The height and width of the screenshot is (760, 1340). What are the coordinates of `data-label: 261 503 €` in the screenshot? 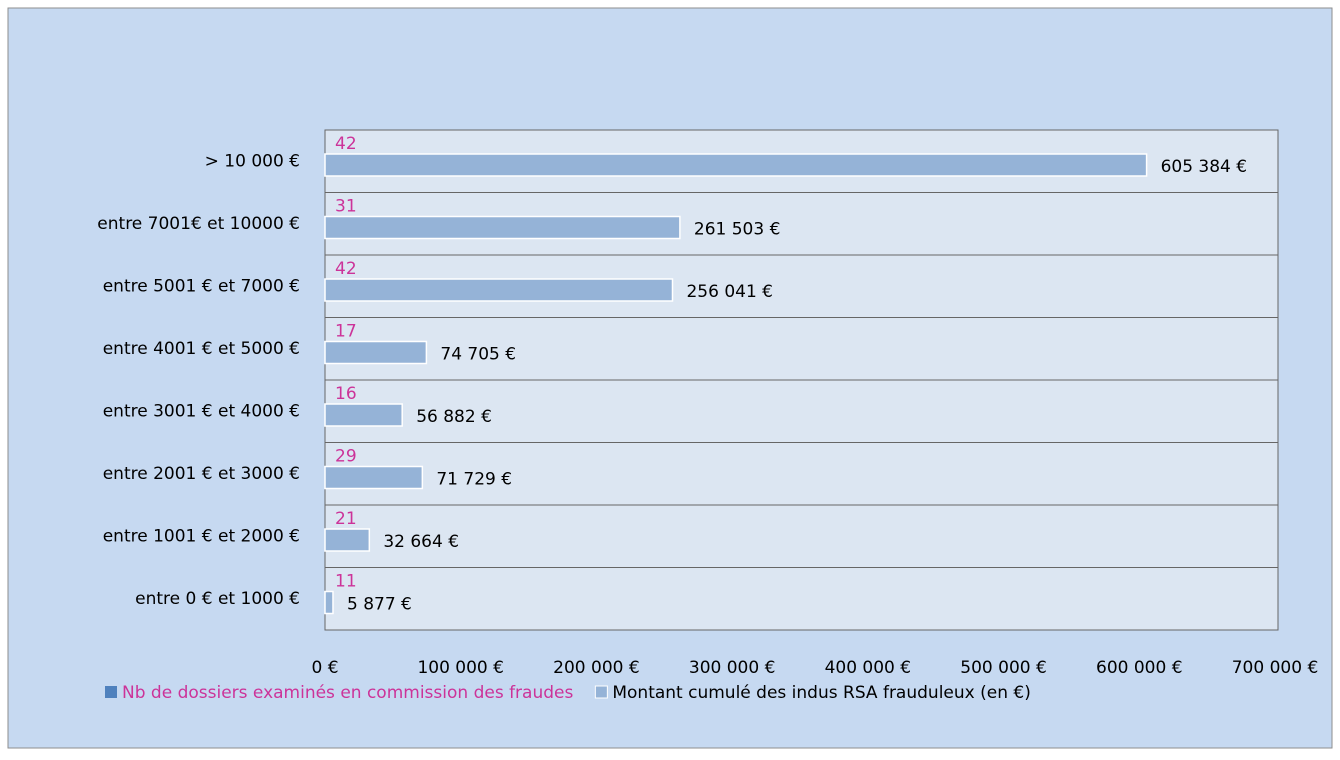 It's located at (737, 230).